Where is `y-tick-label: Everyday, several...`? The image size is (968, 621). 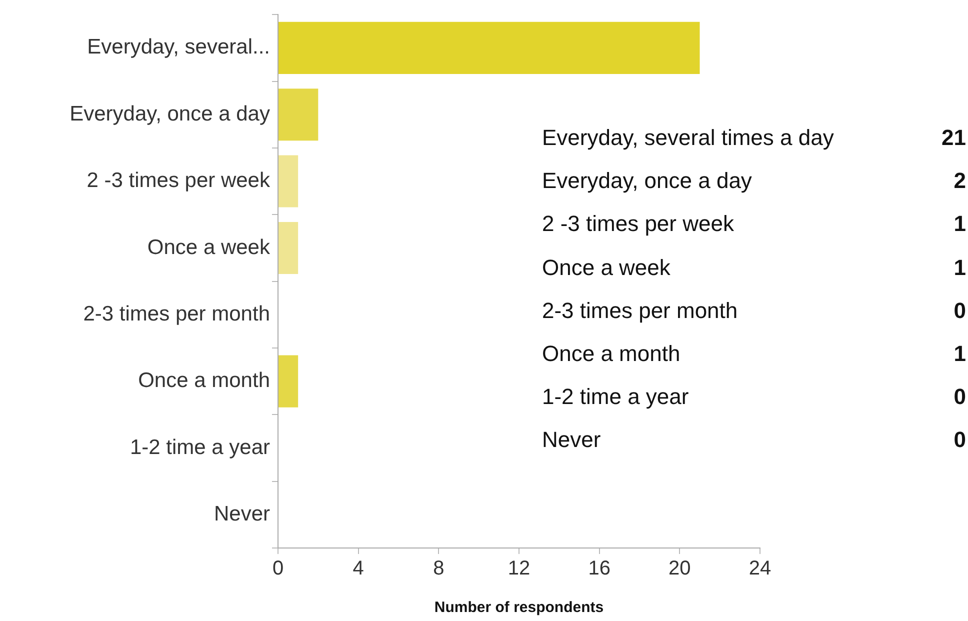
y-tick-label: Everyday, several... is located at coordinates (178, 47).